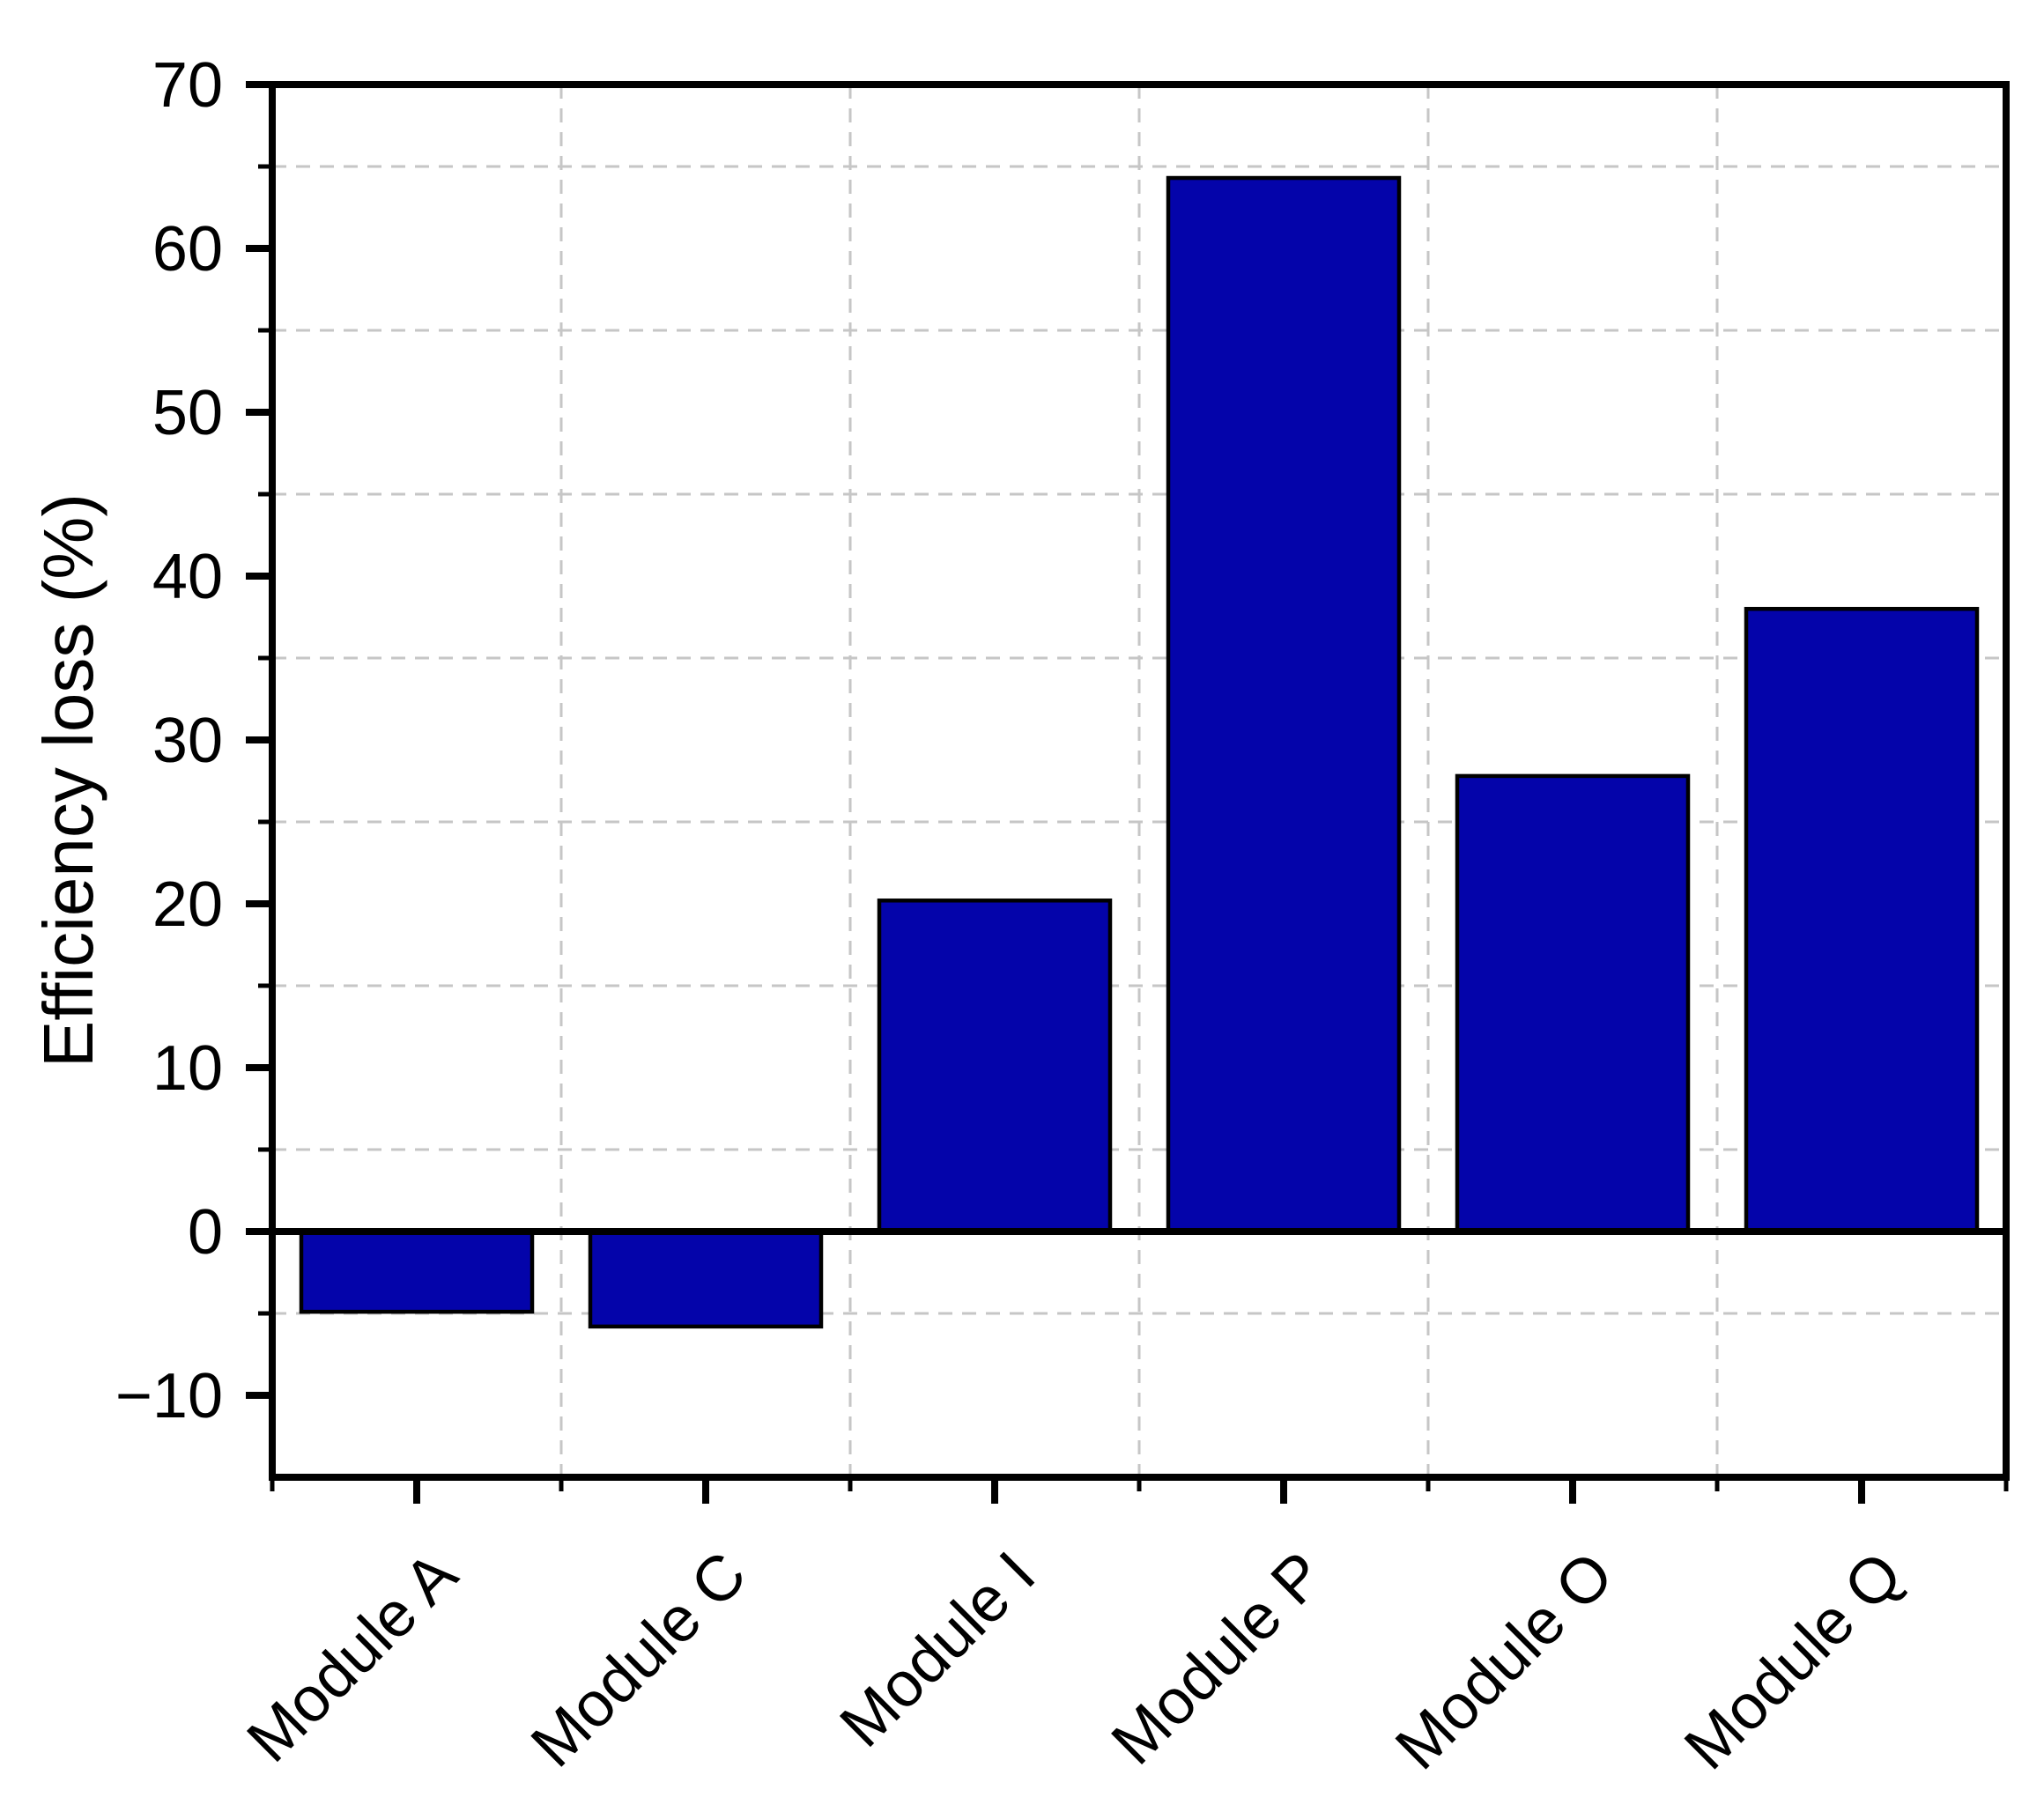 The image size is (2044, 1812). What do you see at coordinates (187, 741) in the screenshot?
I see `y-tick-label: 30` at bounding box center [187, 741].